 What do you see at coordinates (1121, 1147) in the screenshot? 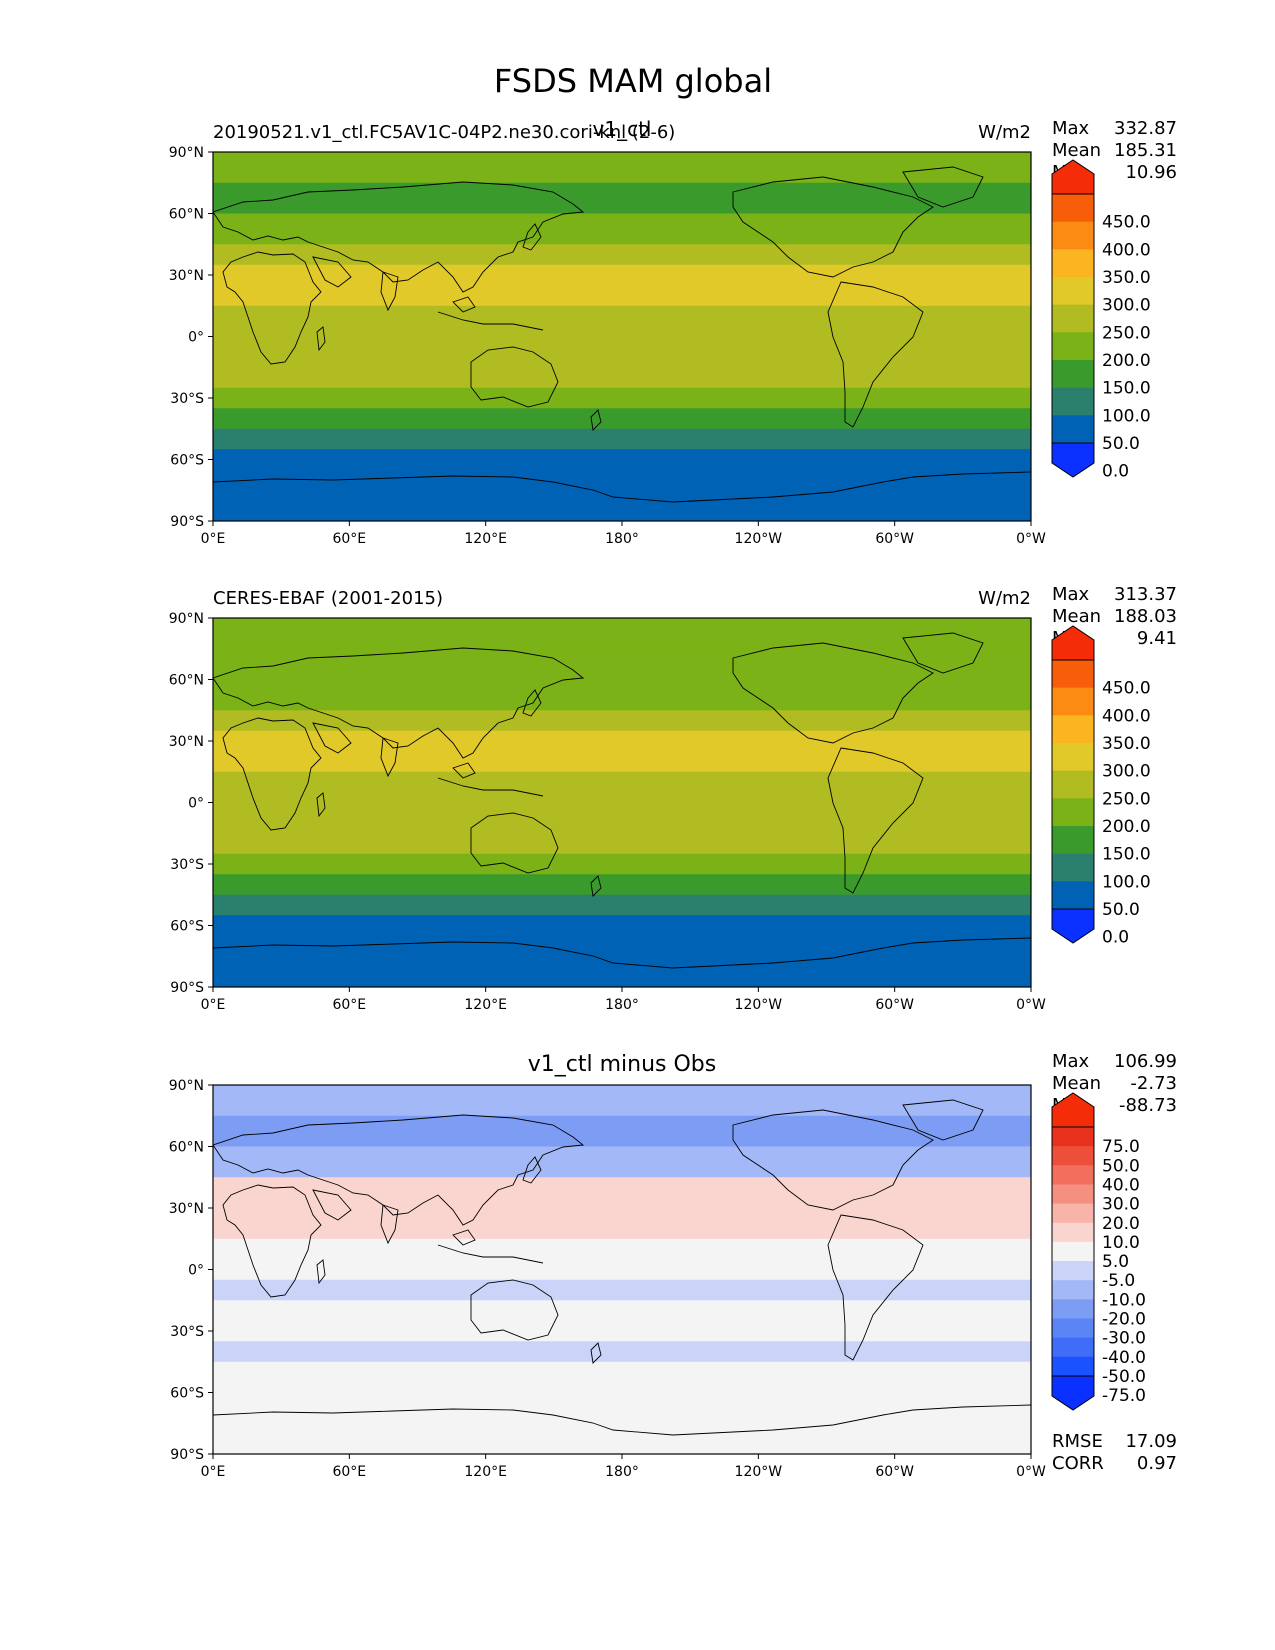
I see `colorbar-tick-label: 75.0` at bounding box center [1121, 1147].